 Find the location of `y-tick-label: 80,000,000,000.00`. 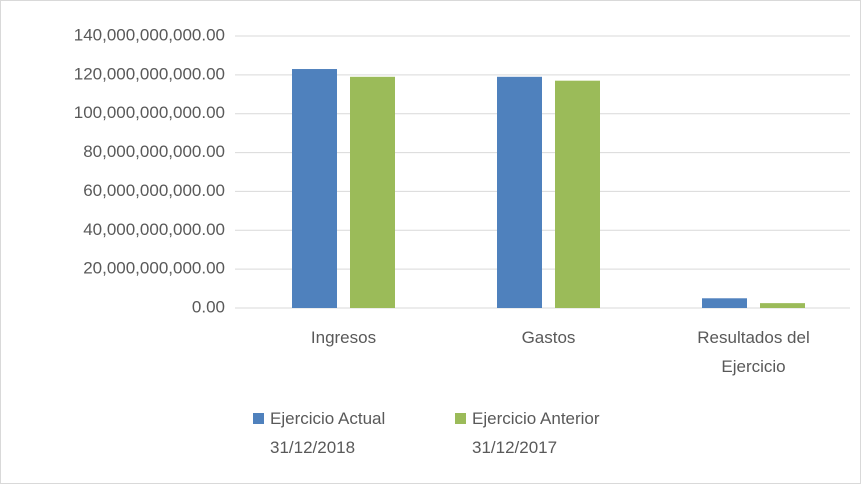

y-tick-label: 80,000,000,000.00 is located at coordinates (154, 151).